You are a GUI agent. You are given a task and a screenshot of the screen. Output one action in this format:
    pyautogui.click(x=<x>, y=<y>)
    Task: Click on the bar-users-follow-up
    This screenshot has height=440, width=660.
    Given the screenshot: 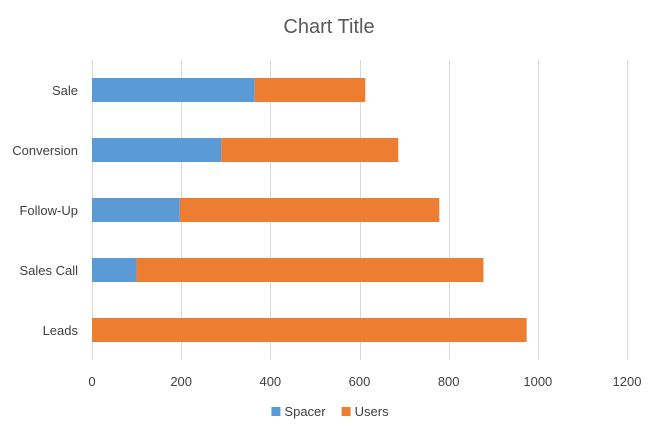 What is the action you would take?
    pyautogui.click(x=309, y=210)
    